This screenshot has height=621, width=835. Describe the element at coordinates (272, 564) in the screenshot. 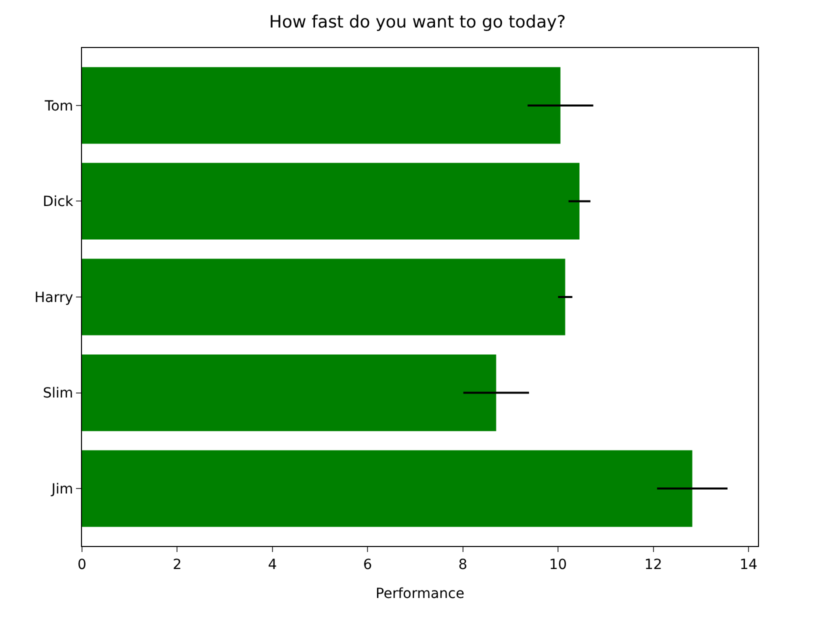

I see `x-tick-label: 4` at that location.